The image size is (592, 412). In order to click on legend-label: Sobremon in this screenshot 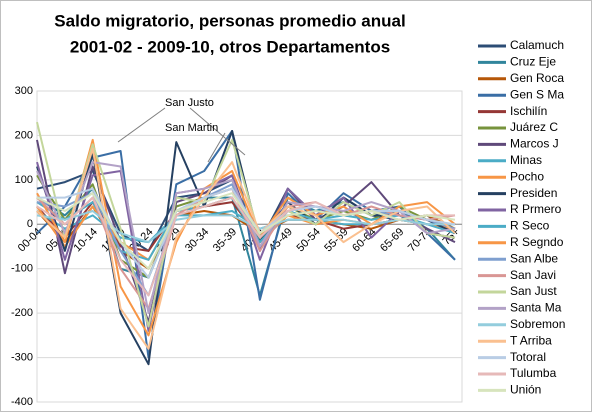, I will do `click(537, 324)`.